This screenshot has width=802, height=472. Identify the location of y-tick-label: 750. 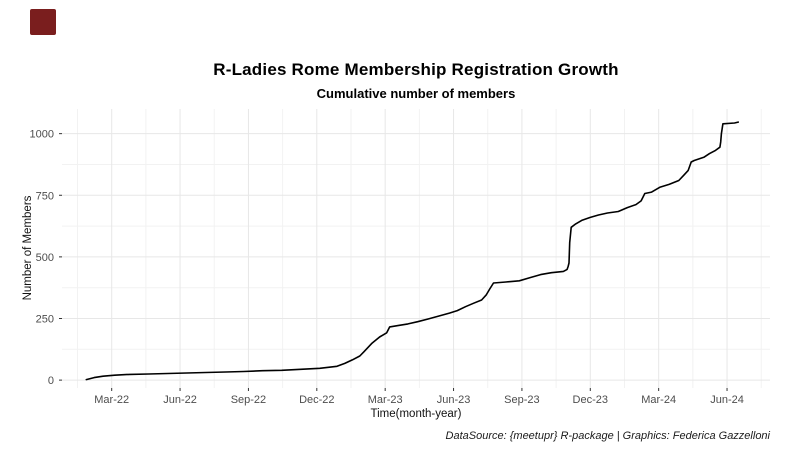
(45, 196).